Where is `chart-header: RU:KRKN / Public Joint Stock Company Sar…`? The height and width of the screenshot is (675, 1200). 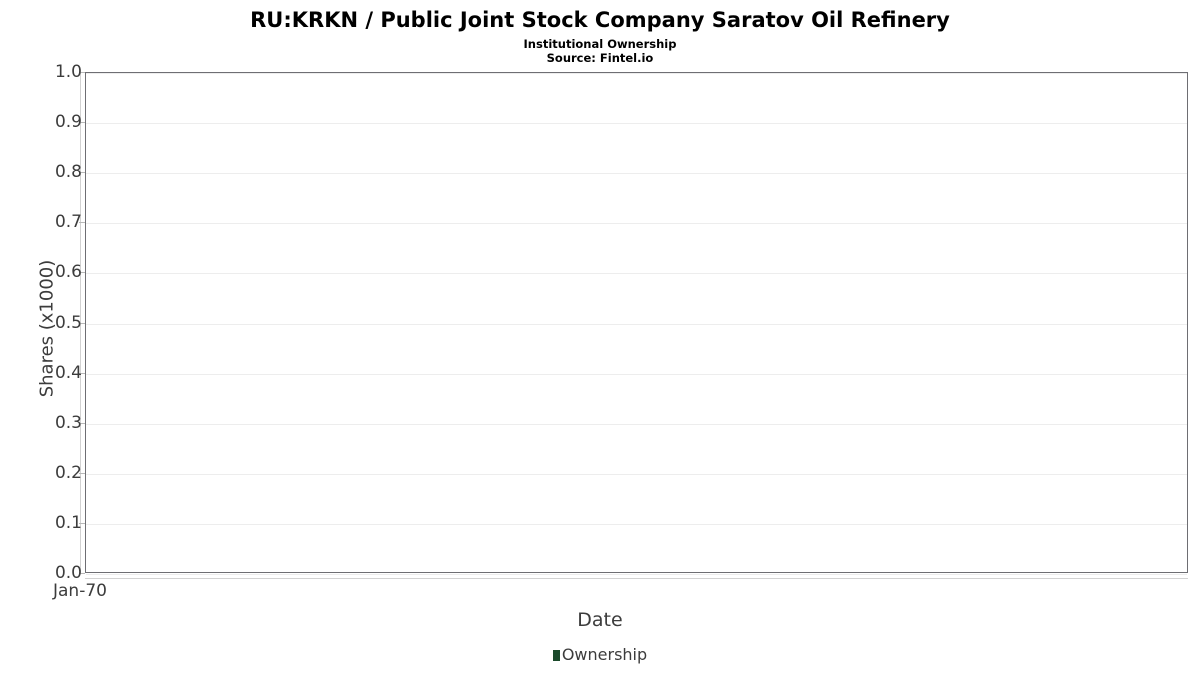
chart-header: RU:KRKN / Public Joint Stock Company Sar… is located at coordinates (600, 32).